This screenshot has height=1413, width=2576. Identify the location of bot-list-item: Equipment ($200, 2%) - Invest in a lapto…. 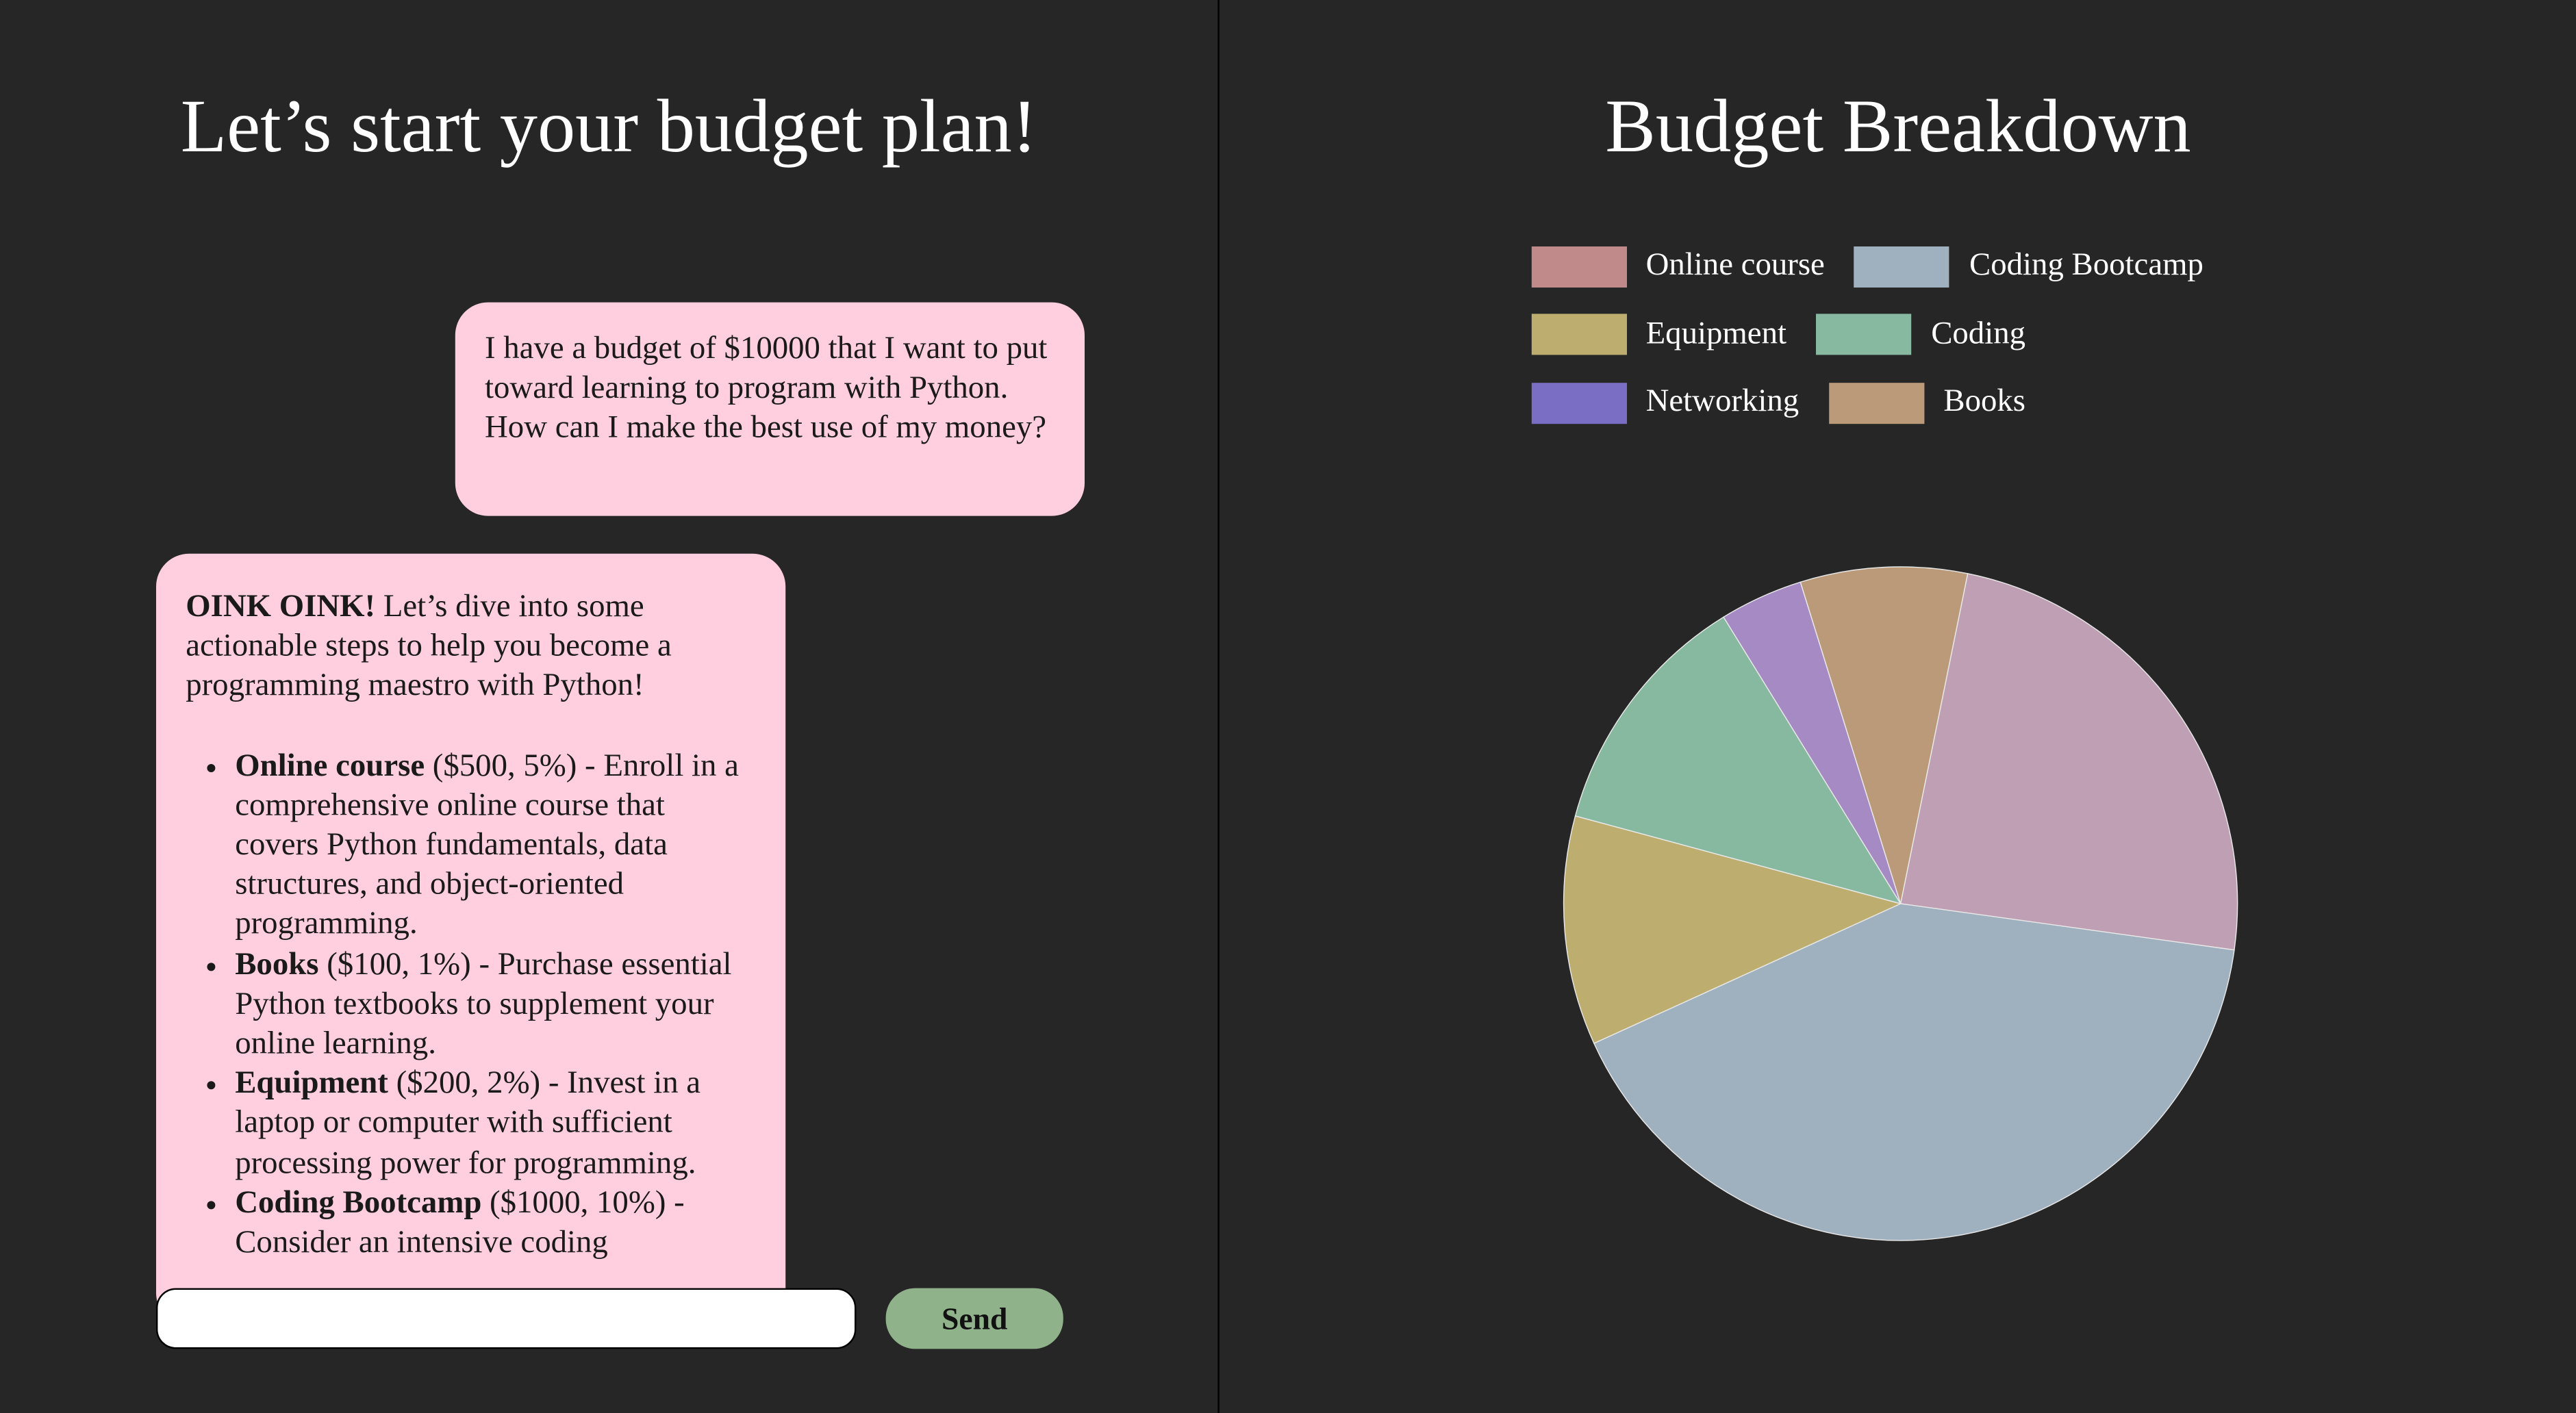
(495, 1124).